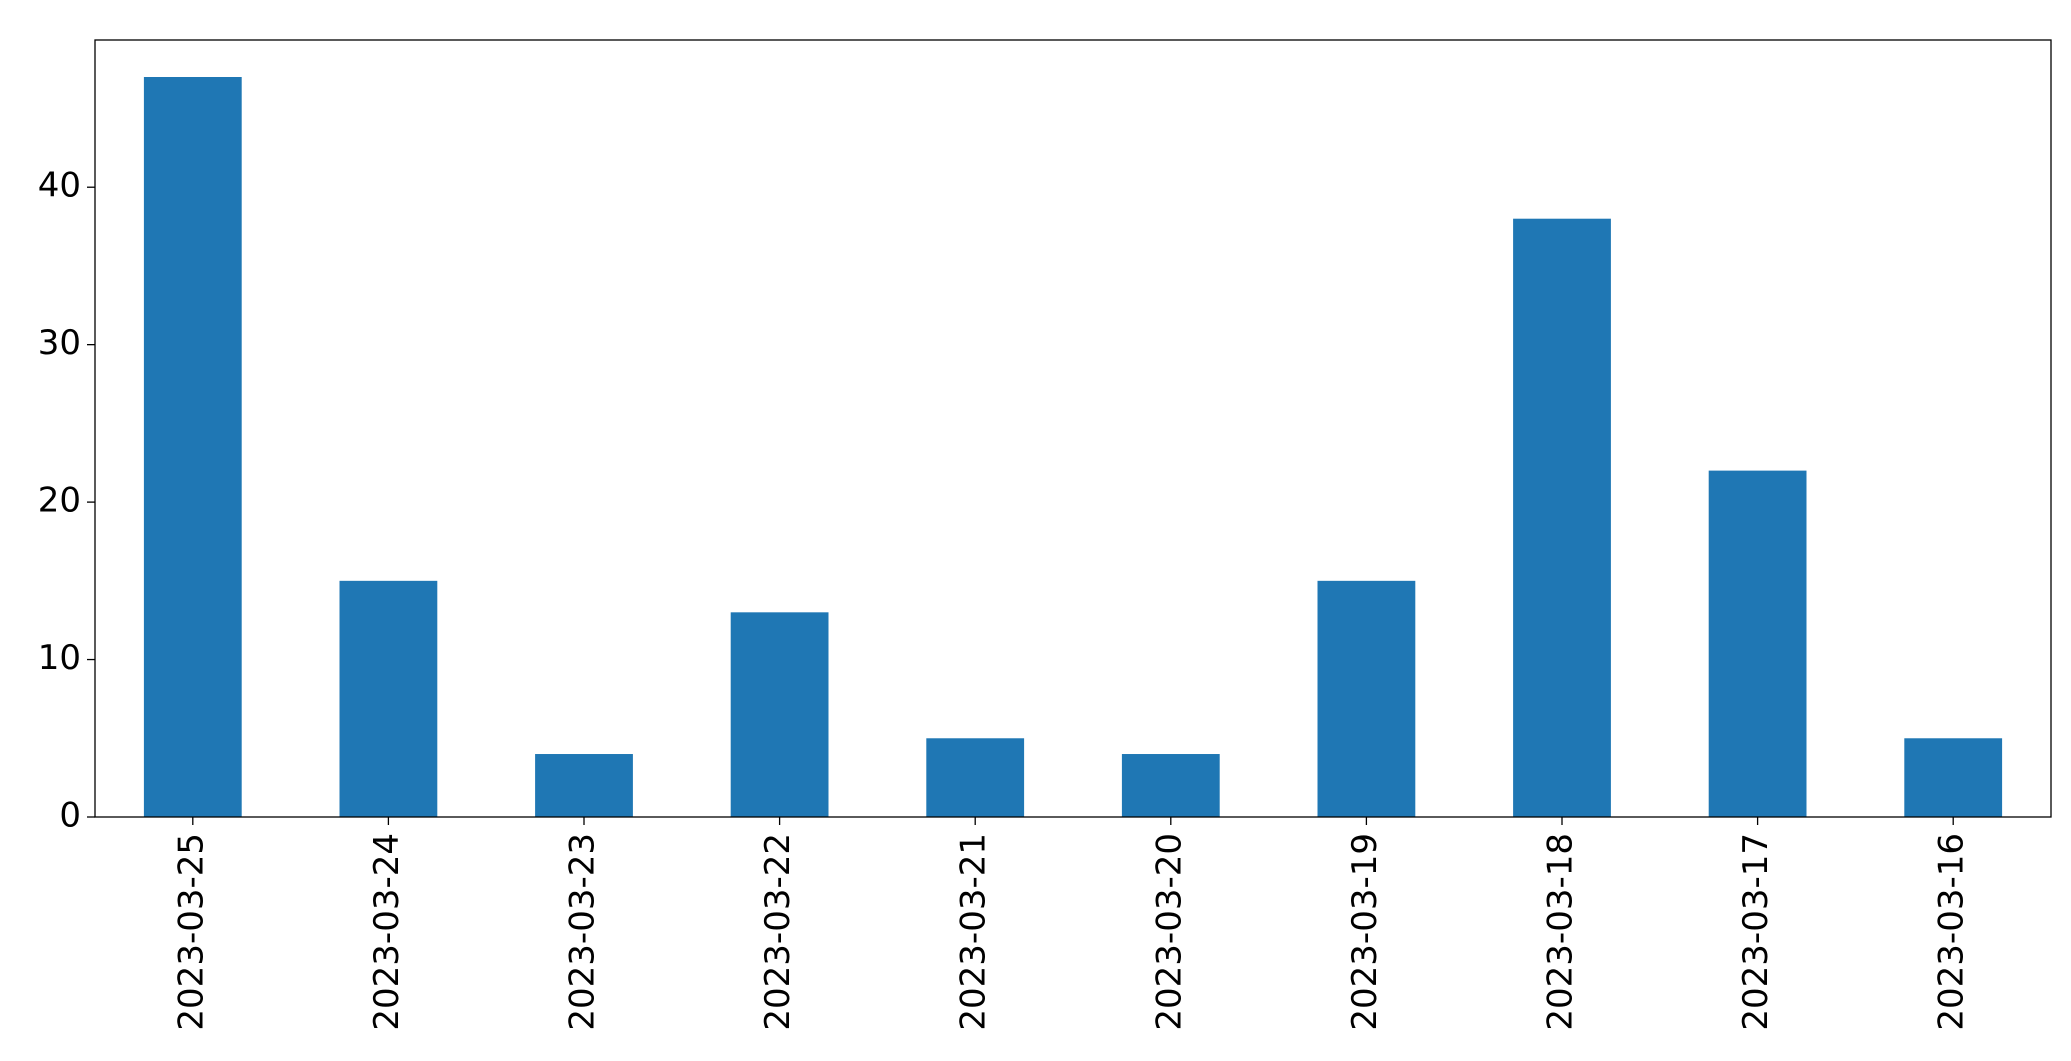 The image size is (2071, 1061). Describe the element at coordinates (1169, 932) in the screenshot. I see `x-tick-label: 2023-03-20` at that location.